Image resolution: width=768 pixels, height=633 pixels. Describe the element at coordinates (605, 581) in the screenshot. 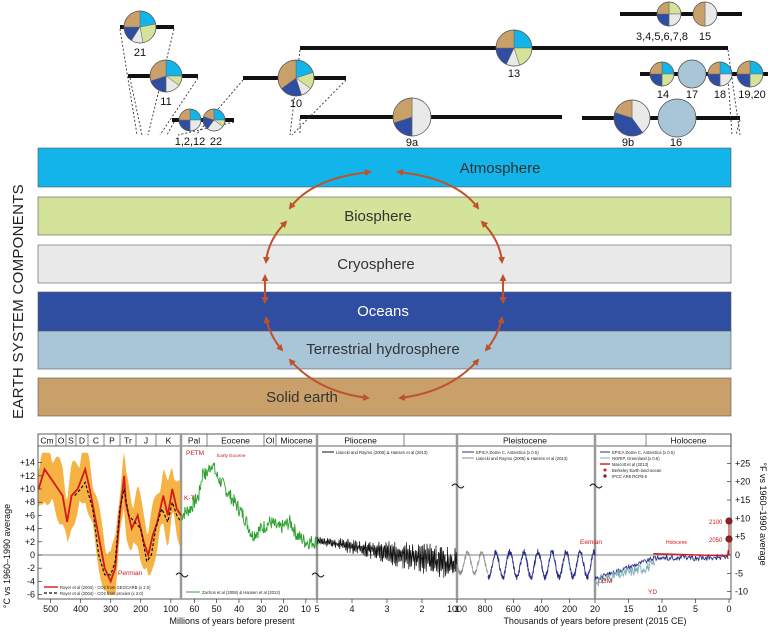

I see `annotation-lgm: LGM` at that location.